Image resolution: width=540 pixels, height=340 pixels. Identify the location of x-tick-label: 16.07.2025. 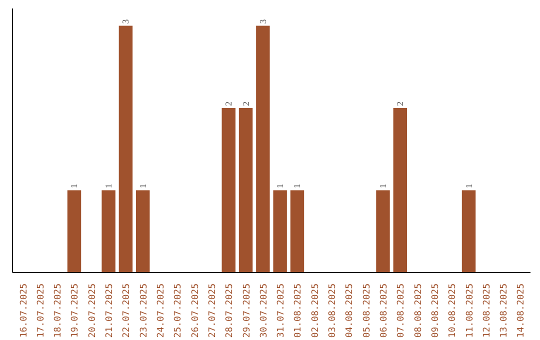
(24, 310).